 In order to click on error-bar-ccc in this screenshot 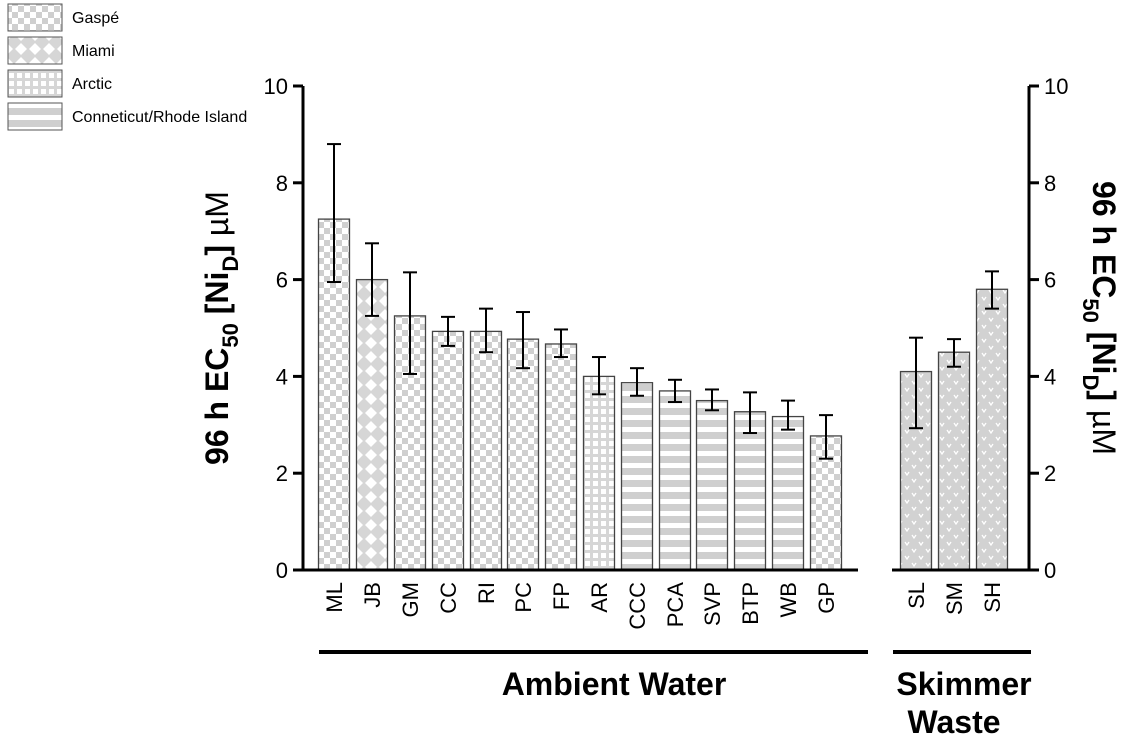, I will do `click(637, 382)`.